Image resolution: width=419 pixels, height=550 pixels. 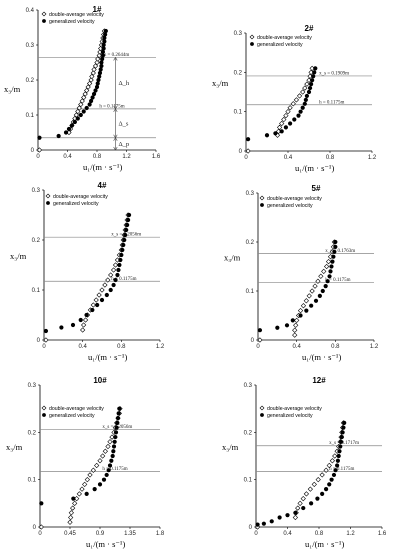 What do you see at coordinates (36, 241) in the screenshot?
I see `y-tick-label: 0.2` at bounding box center [36, 241].